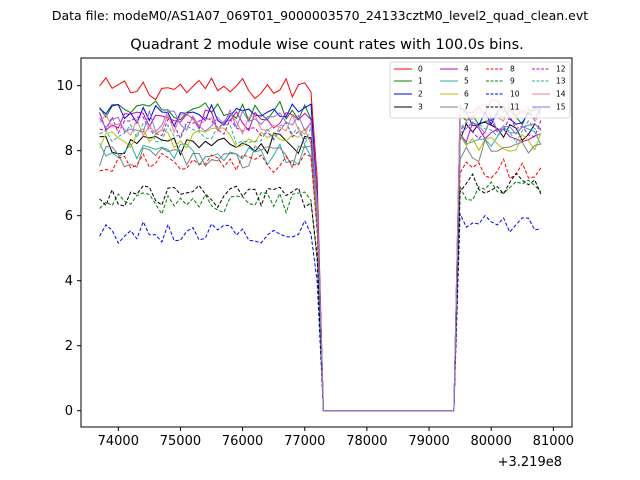 This screenshot has width=640, height=480. I want to click on x-axis: 74000 75000 76000 77000 78000 79000 80000 81000, so click(336, 438).